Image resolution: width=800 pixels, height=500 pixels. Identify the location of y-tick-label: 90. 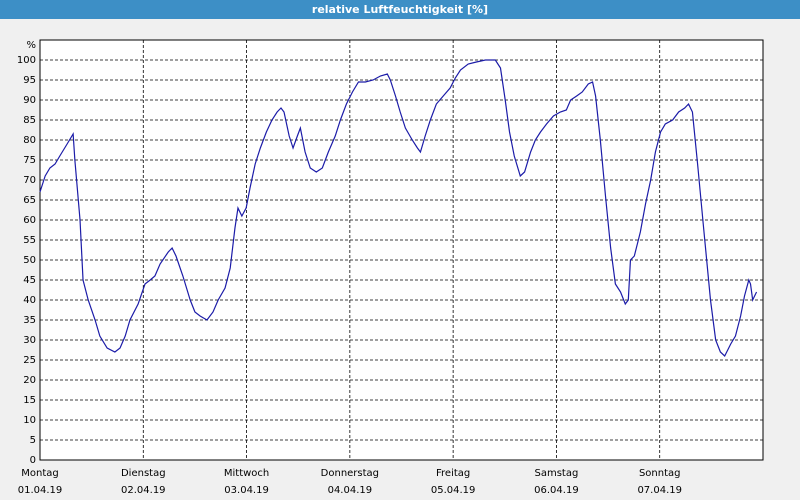
(29, 100).